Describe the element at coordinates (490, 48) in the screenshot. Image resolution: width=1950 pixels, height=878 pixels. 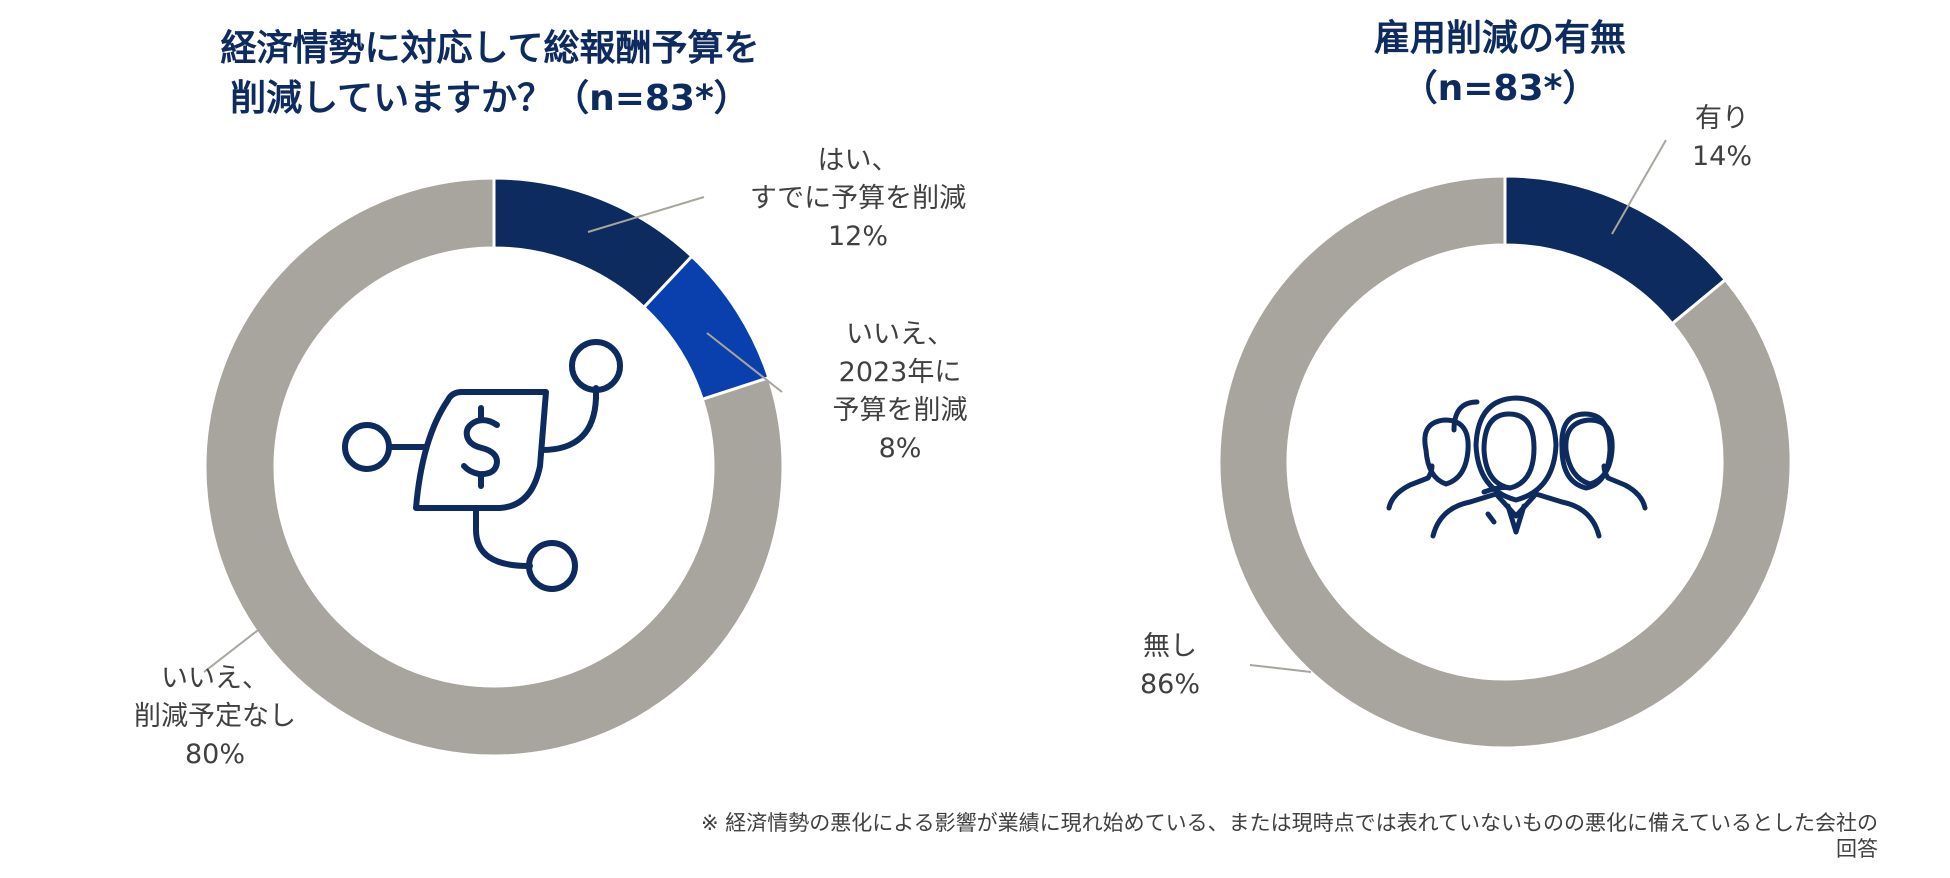
I see `left-title-line-1: 経済情勢に対応して総報酬予算を` at that location.